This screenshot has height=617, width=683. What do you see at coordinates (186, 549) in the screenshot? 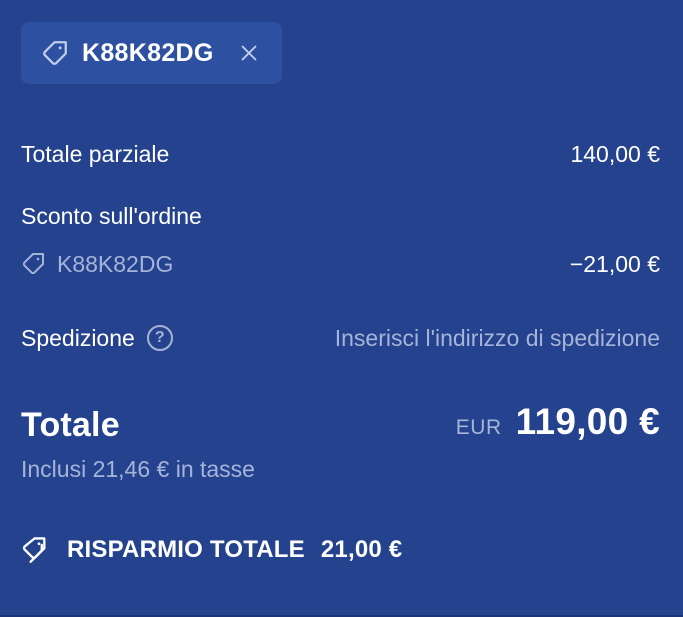
I see `savings-label: RISPARMIO TOTALE` at bounding box center [186, 549].